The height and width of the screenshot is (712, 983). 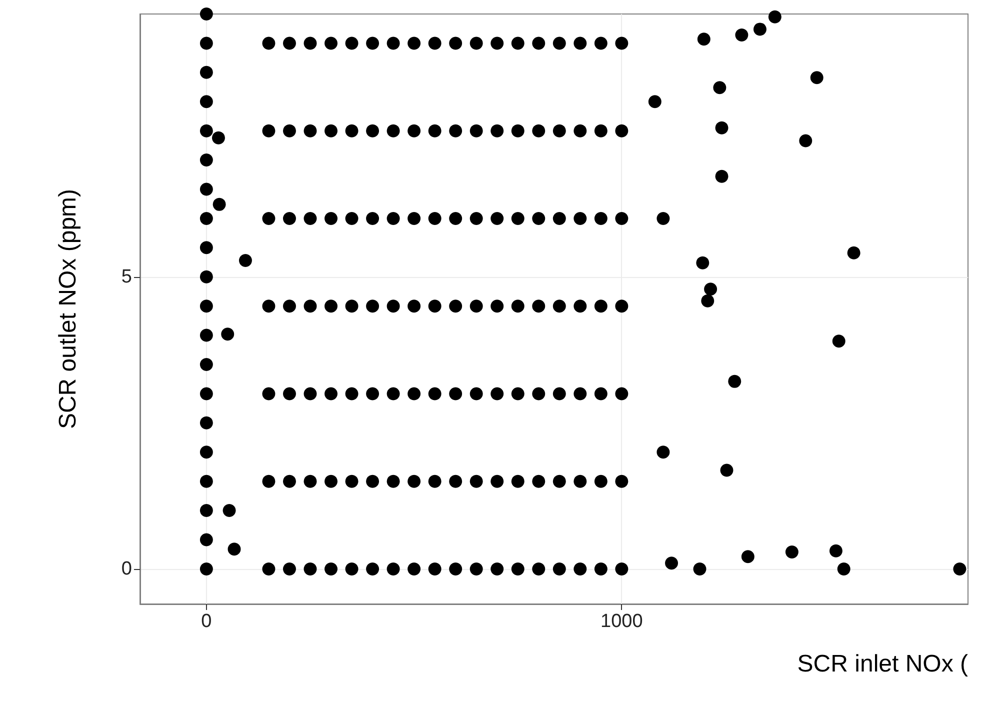 I want to click on y-axis-title: SCR outlet NOx (ppm), so click(x=68, y=309).